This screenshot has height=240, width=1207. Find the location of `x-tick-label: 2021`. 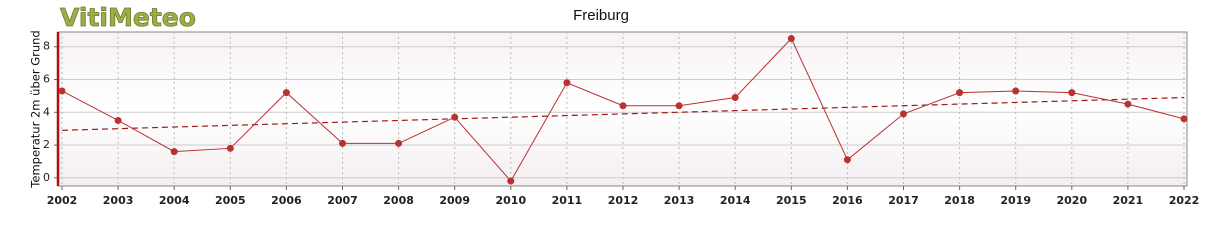

x-tick-label: 2021 is located at coordinates (1128, 200).